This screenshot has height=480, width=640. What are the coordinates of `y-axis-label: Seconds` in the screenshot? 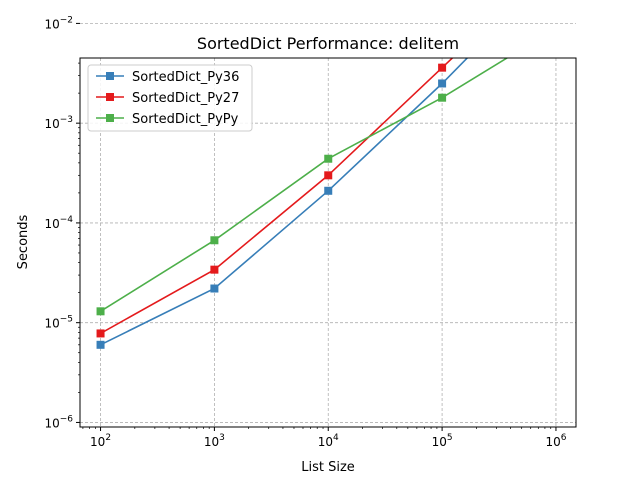 It's located at (23, 241).